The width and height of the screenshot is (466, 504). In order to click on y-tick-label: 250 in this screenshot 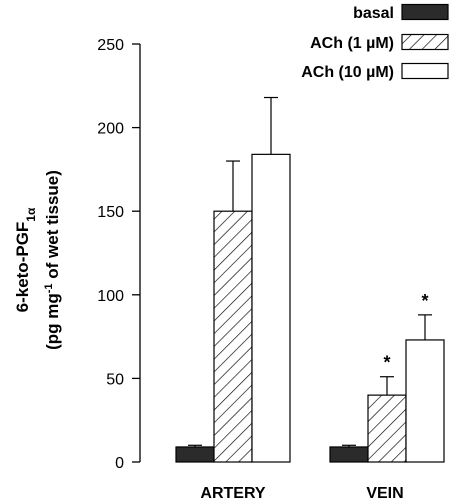, I will do `click(110, 45)`.